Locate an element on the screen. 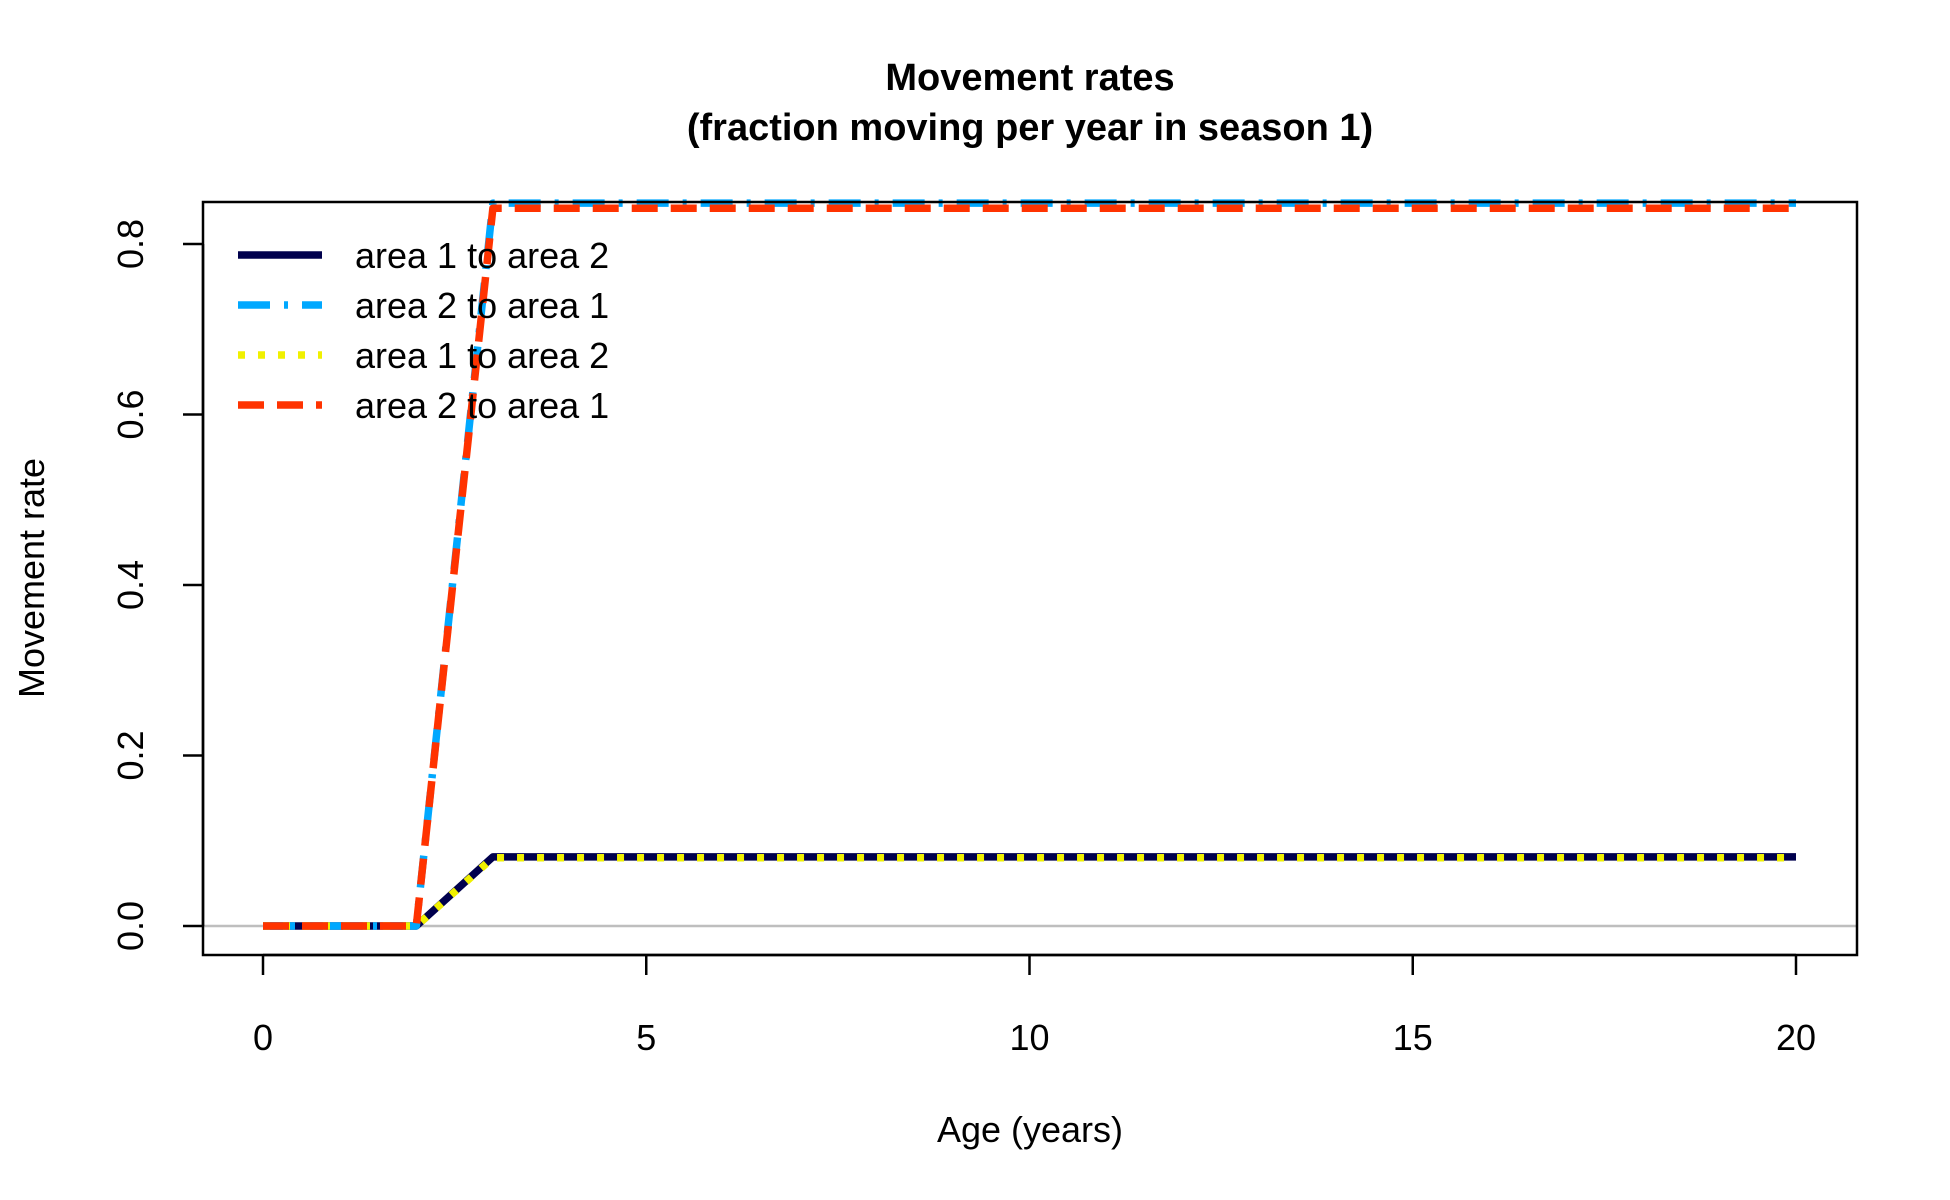  y-tick-label: 0.8 is located at coordinates (130, 244).